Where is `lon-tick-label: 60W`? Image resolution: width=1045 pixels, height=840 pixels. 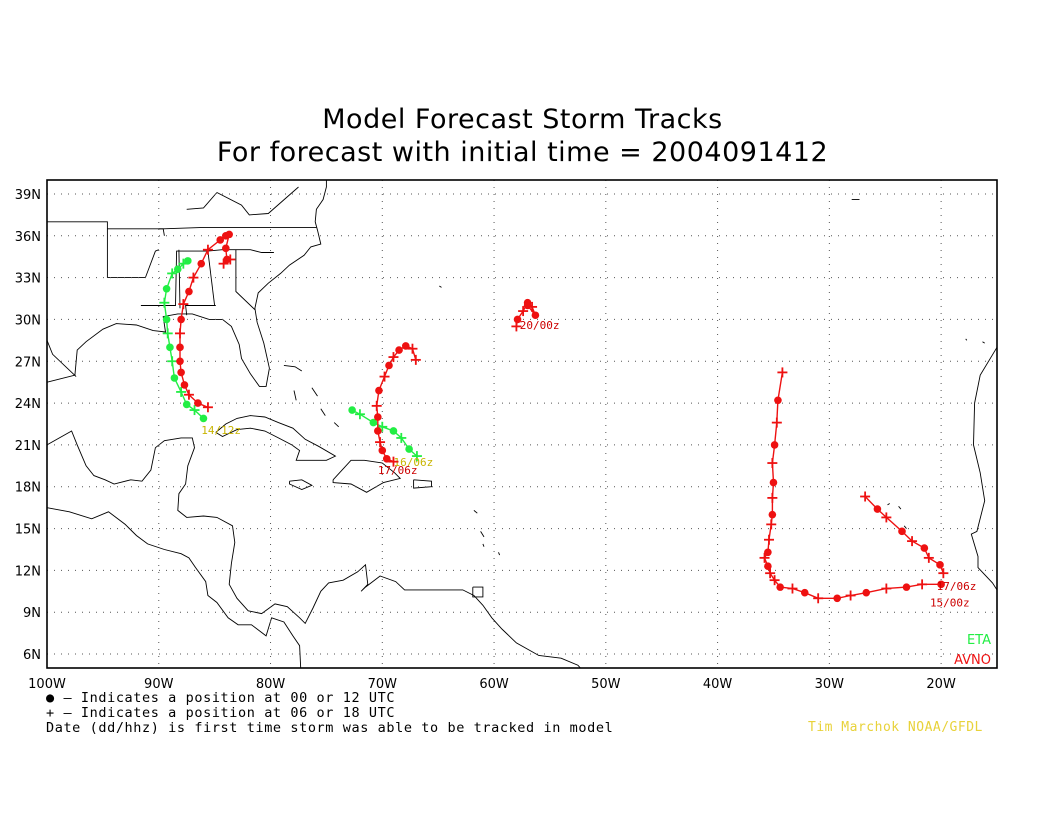
lon-tick-label: 60W is located at coordinates (494, 684).